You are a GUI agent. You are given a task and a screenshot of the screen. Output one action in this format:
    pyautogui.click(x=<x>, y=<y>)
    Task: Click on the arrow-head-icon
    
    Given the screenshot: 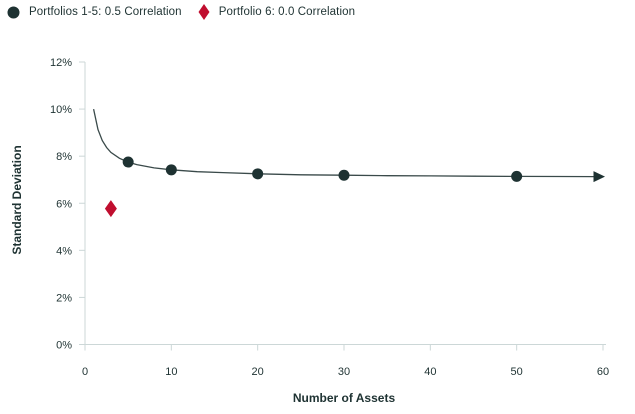 What is the action you would take?
    pyautogui.click(x=599, y=177)
    